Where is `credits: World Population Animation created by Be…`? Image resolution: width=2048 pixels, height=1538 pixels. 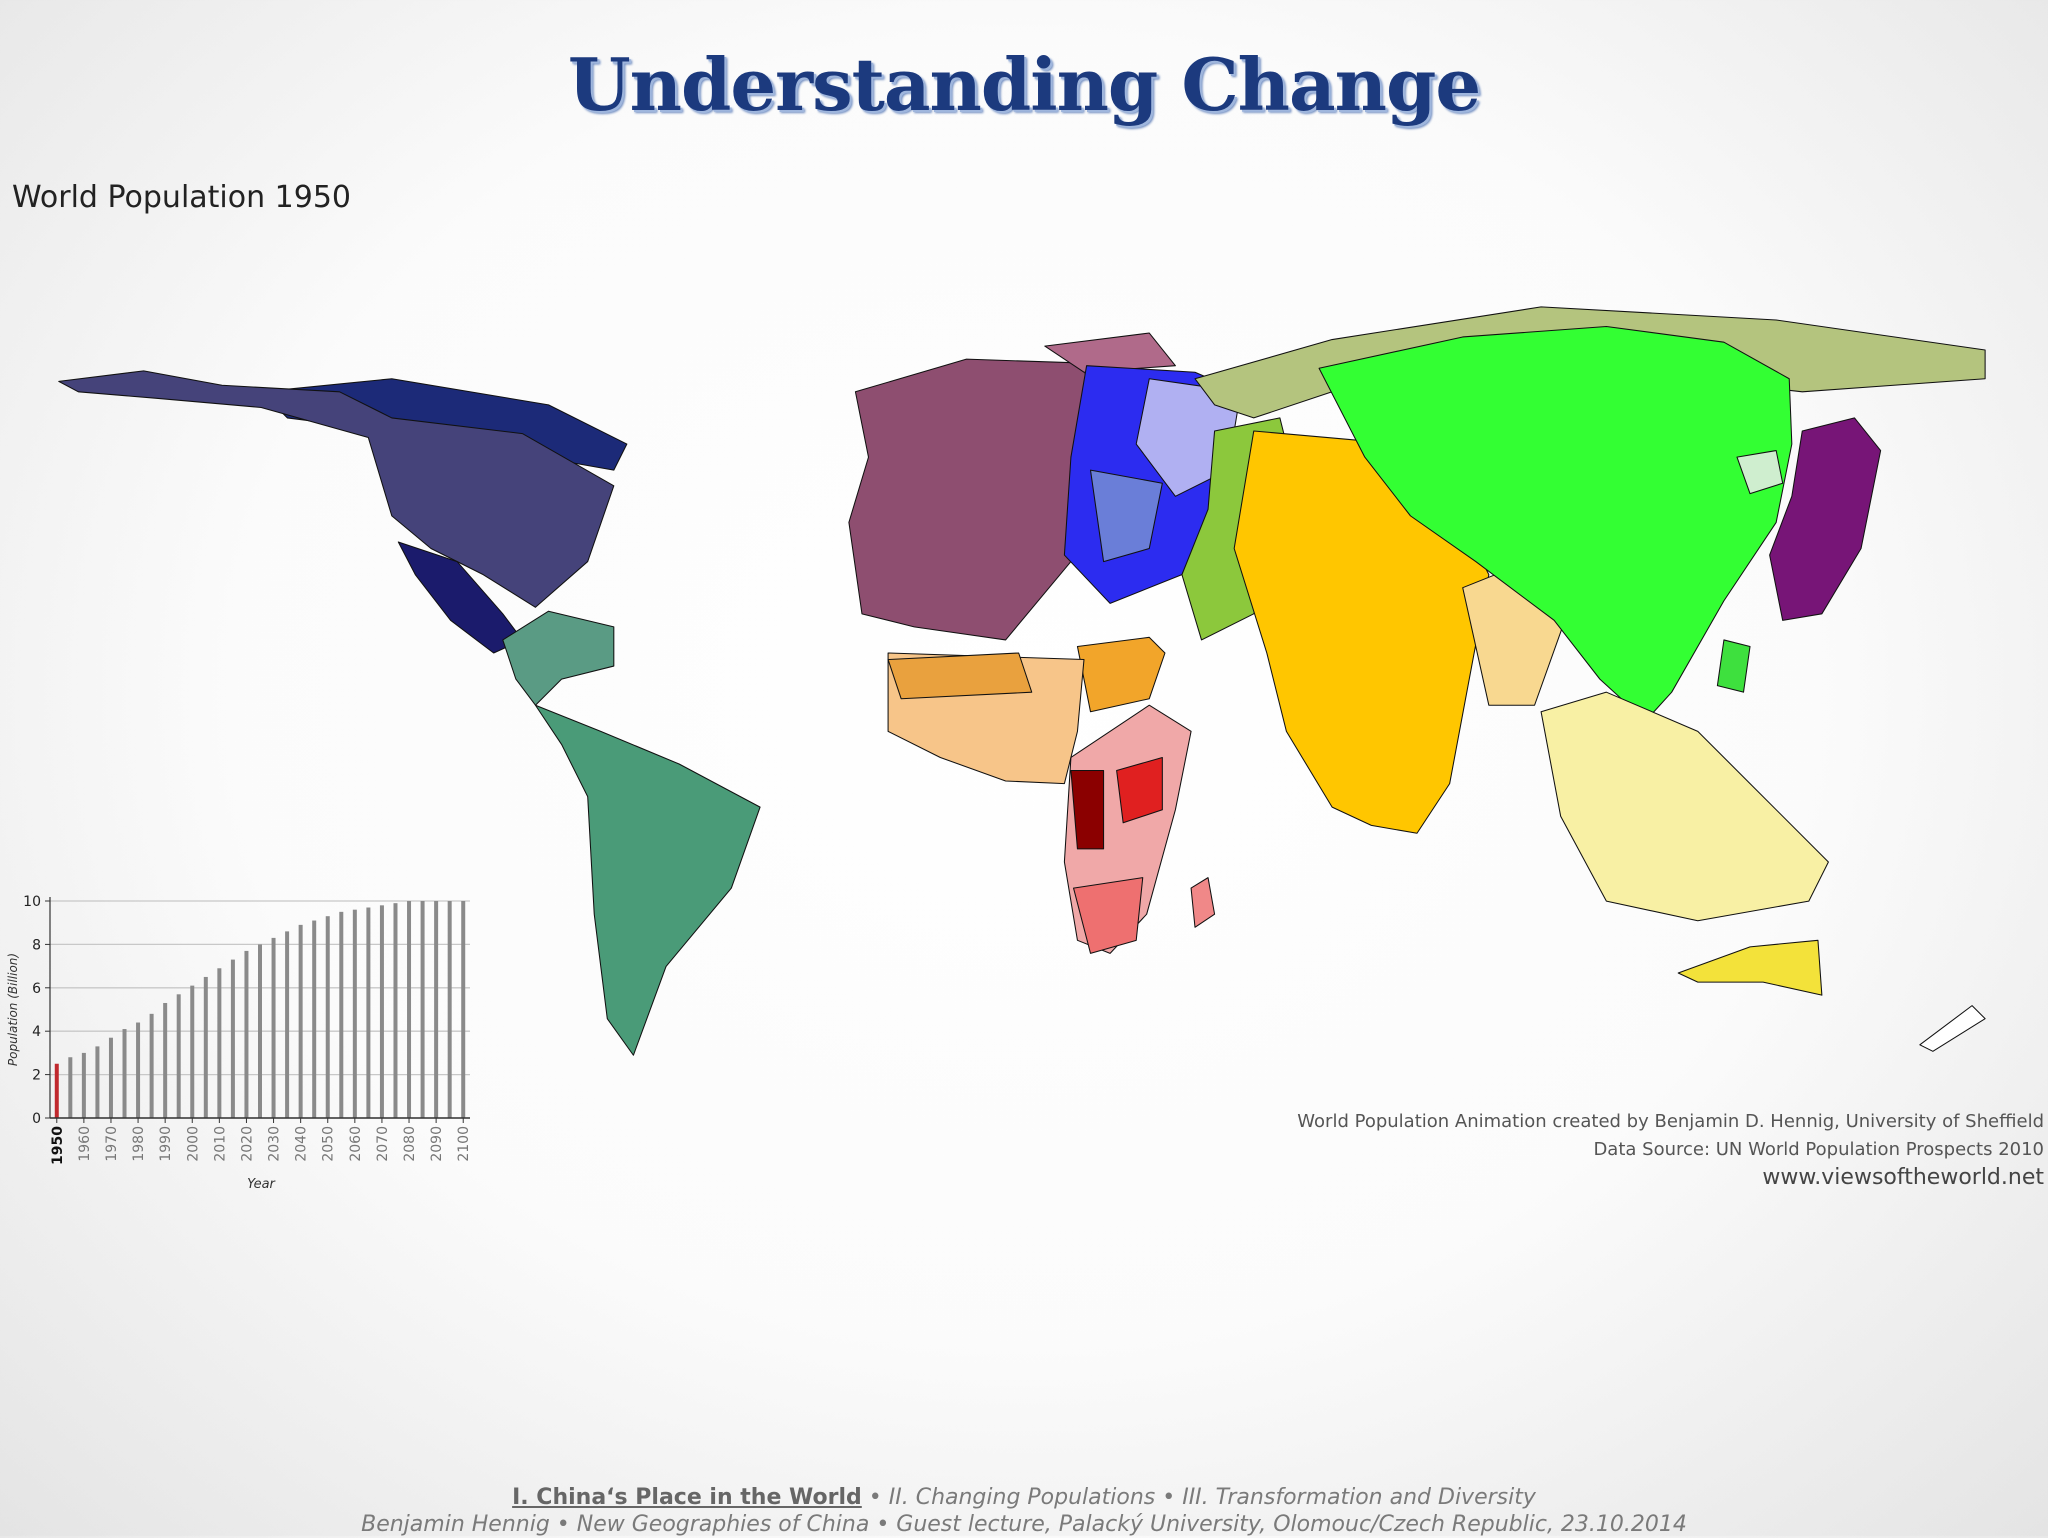
credits: World Population Animation created by Be… is located at coordinates (1670, 1150).